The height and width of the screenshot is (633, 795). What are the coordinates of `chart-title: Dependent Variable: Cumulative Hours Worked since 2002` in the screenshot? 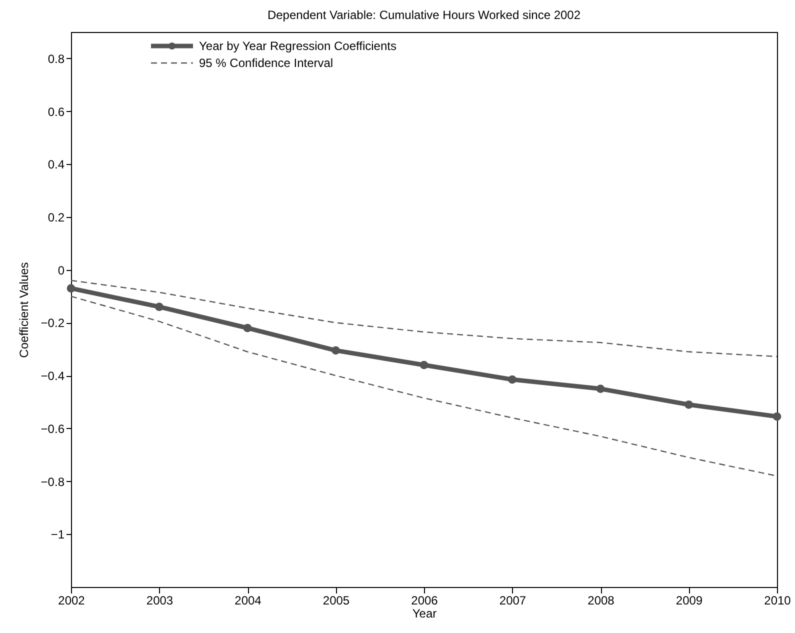 It's located at (424, 15).